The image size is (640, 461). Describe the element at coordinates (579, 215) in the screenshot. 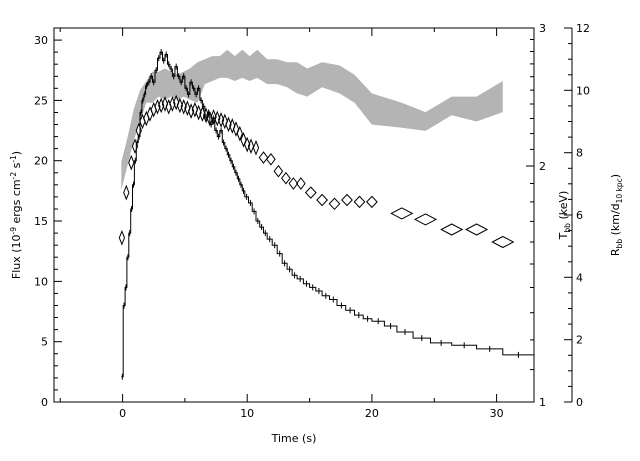

I see `y3-tick-label: 6` at that location.